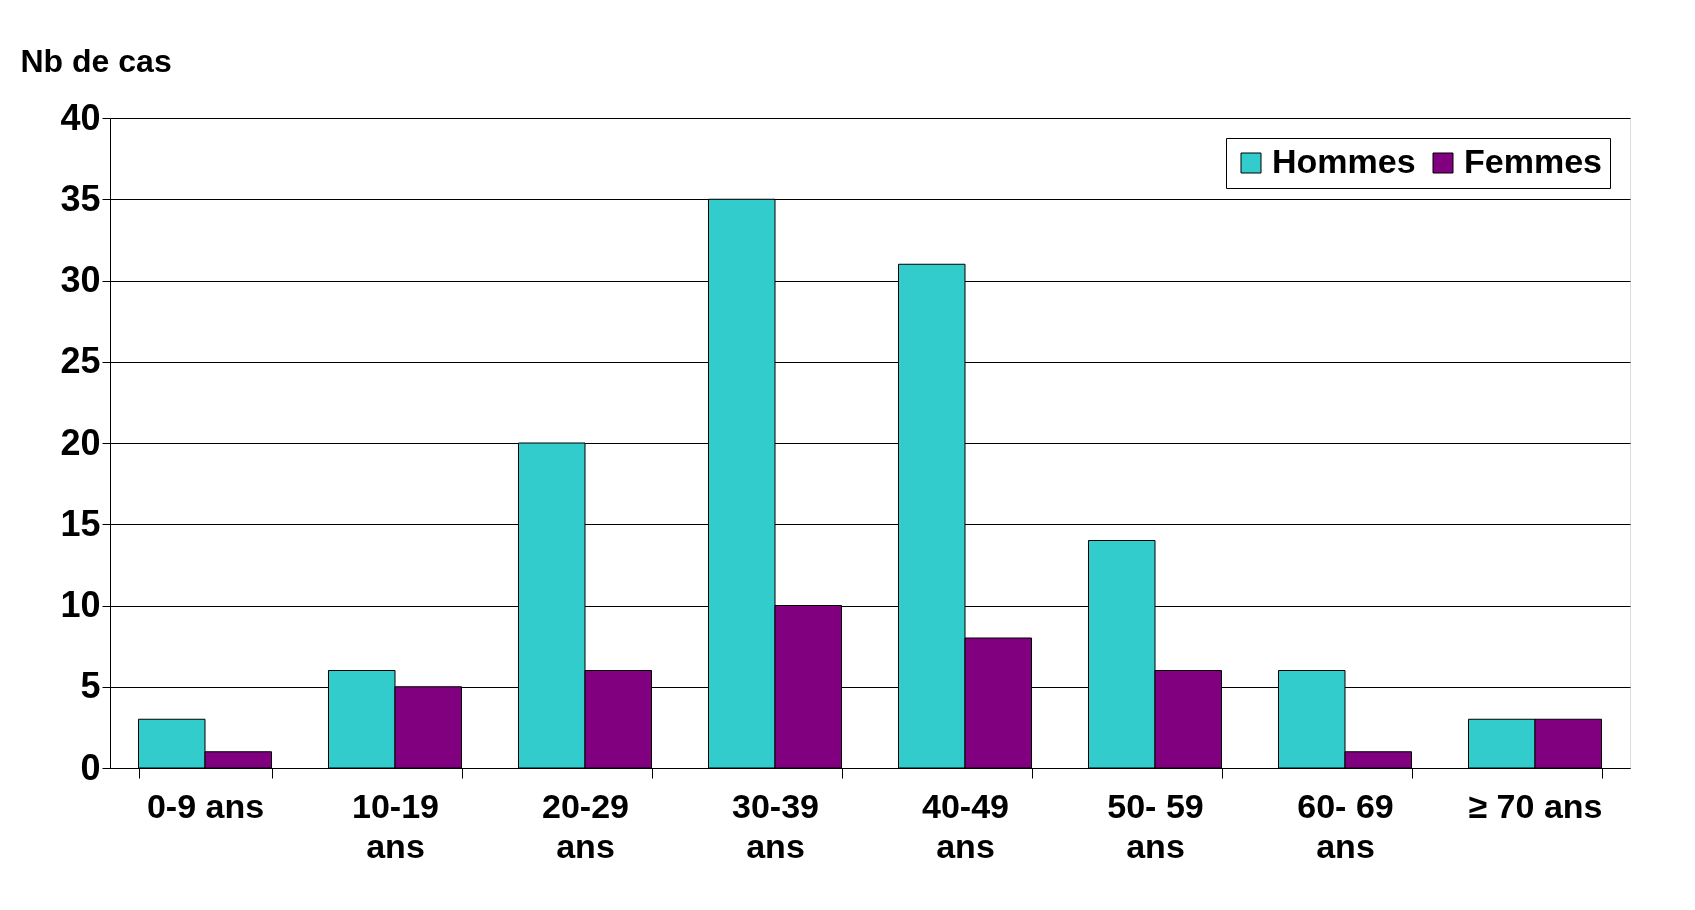 The height and width of the screenshot is (910, 1695). Describe the element at coordinates (80, 279) in the screenshot. I see `y-tick-label: 30` at that location.